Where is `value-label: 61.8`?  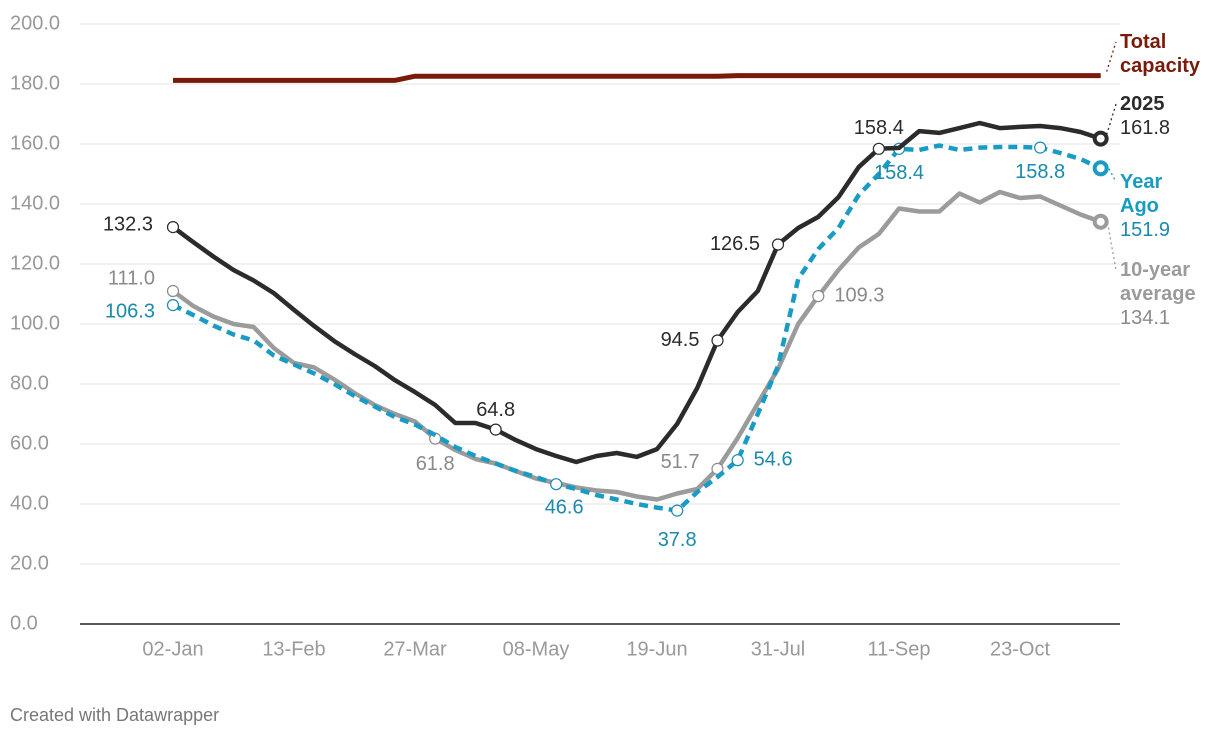 value-label: 61.8 is located at coordinates (435, 464).